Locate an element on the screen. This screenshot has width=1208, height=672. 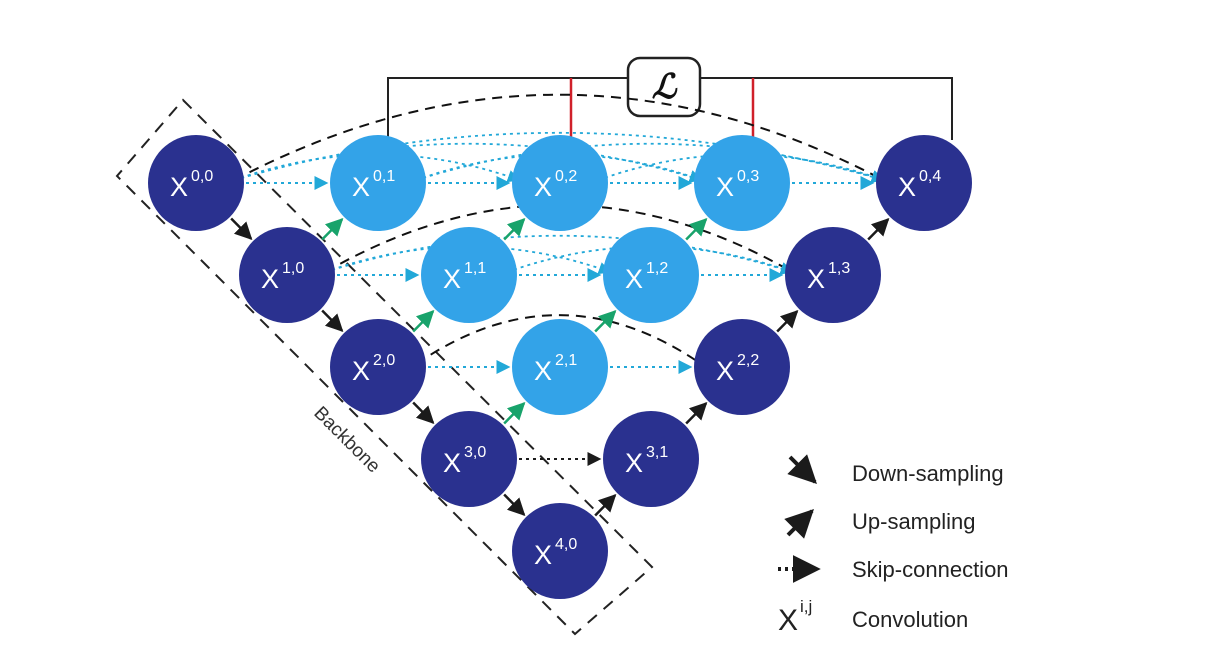
node-circle-x11 is located at coordinates (469, 275).